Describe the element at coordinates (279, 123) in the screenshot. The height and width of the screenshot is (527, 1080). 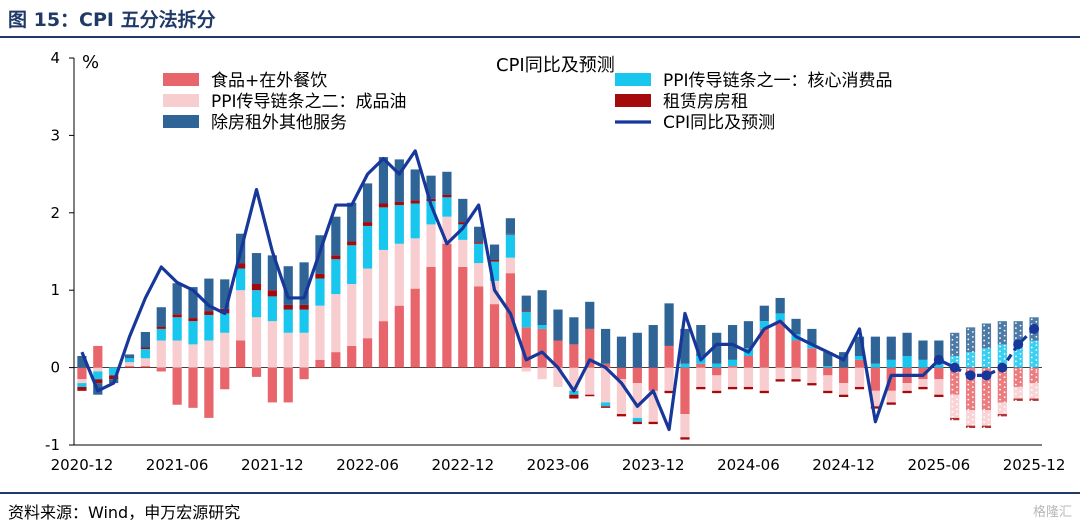
I see `legend-label-other_services: 除房租外其他服务` at that location.